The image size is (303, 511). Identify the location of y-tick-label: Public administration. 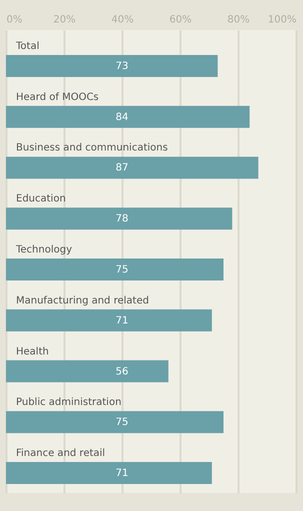
(69, 402).